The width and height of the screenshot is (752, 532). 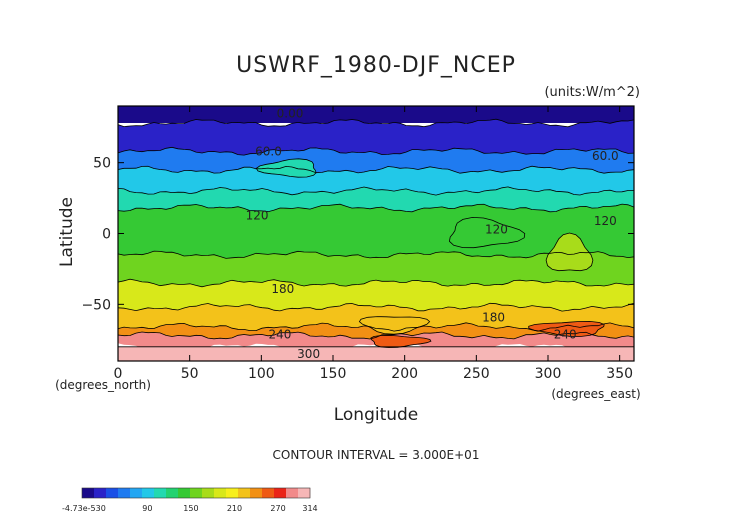 I want to click on colorbar-tick-label: 314, so click(x=309, y=508).